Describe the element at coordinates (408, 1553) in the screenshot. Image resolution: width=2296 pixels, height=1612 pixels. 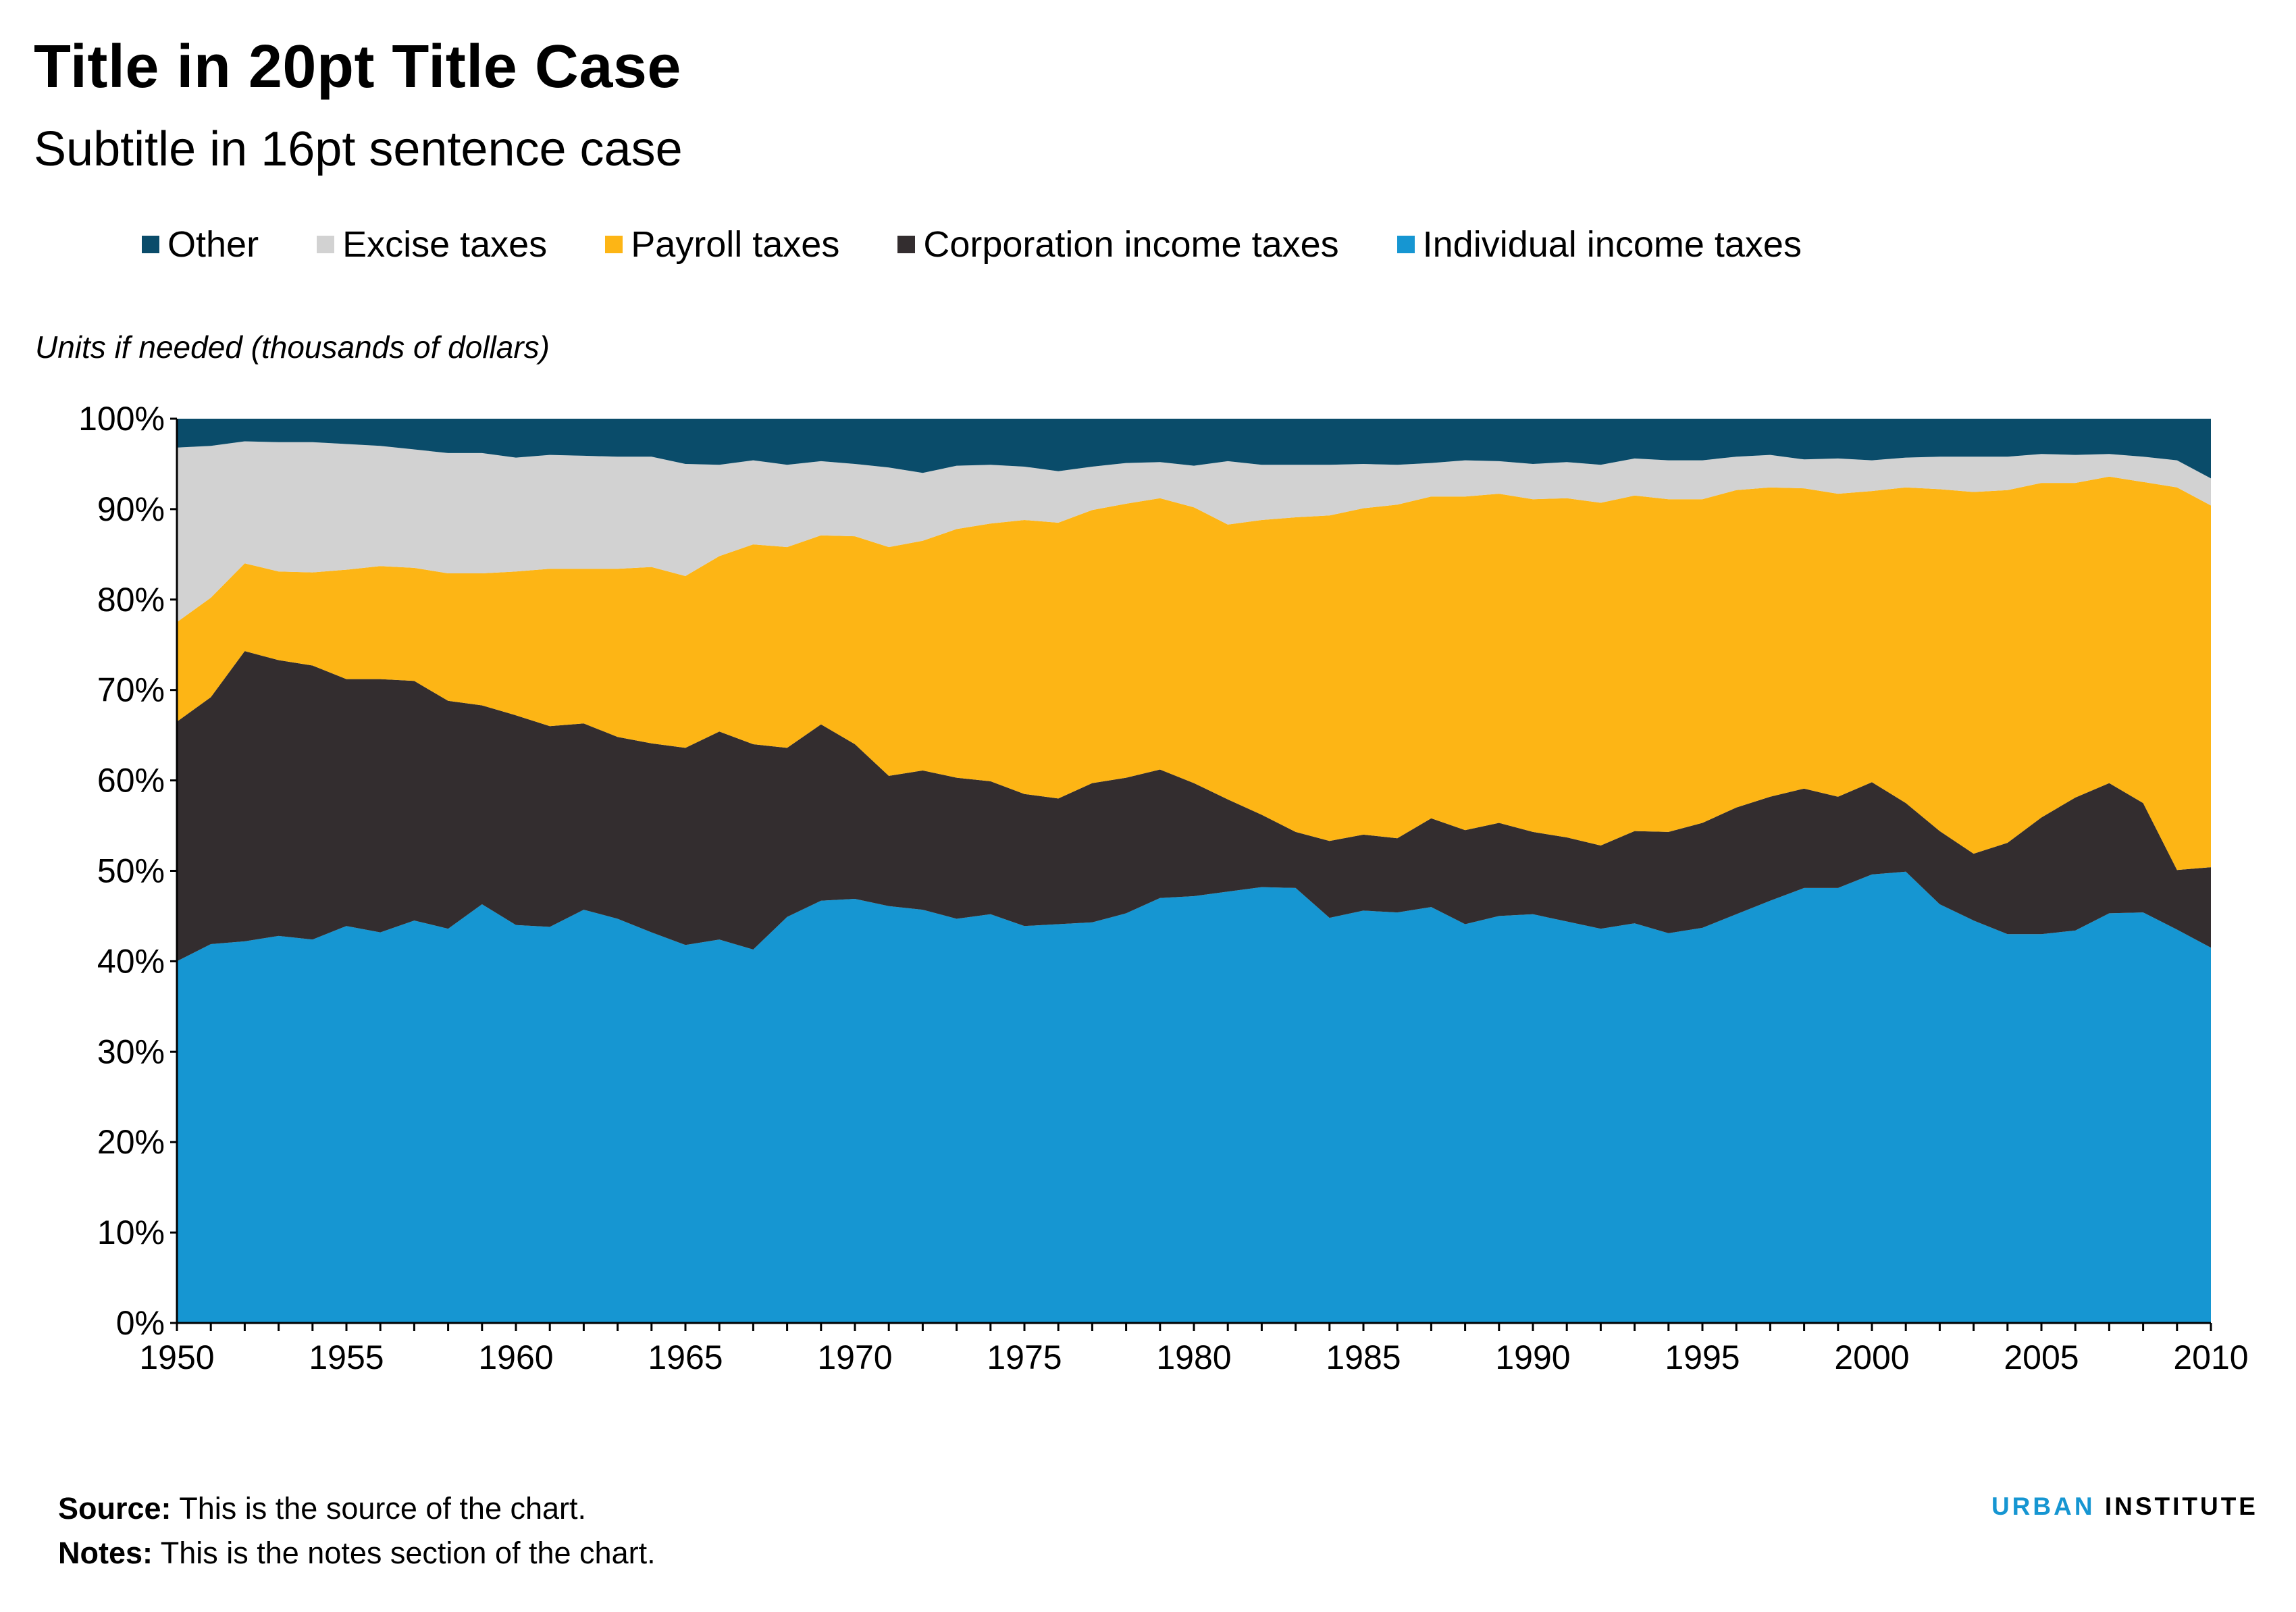
I see `notes-text: This is the notes section of the chart.` at that location.